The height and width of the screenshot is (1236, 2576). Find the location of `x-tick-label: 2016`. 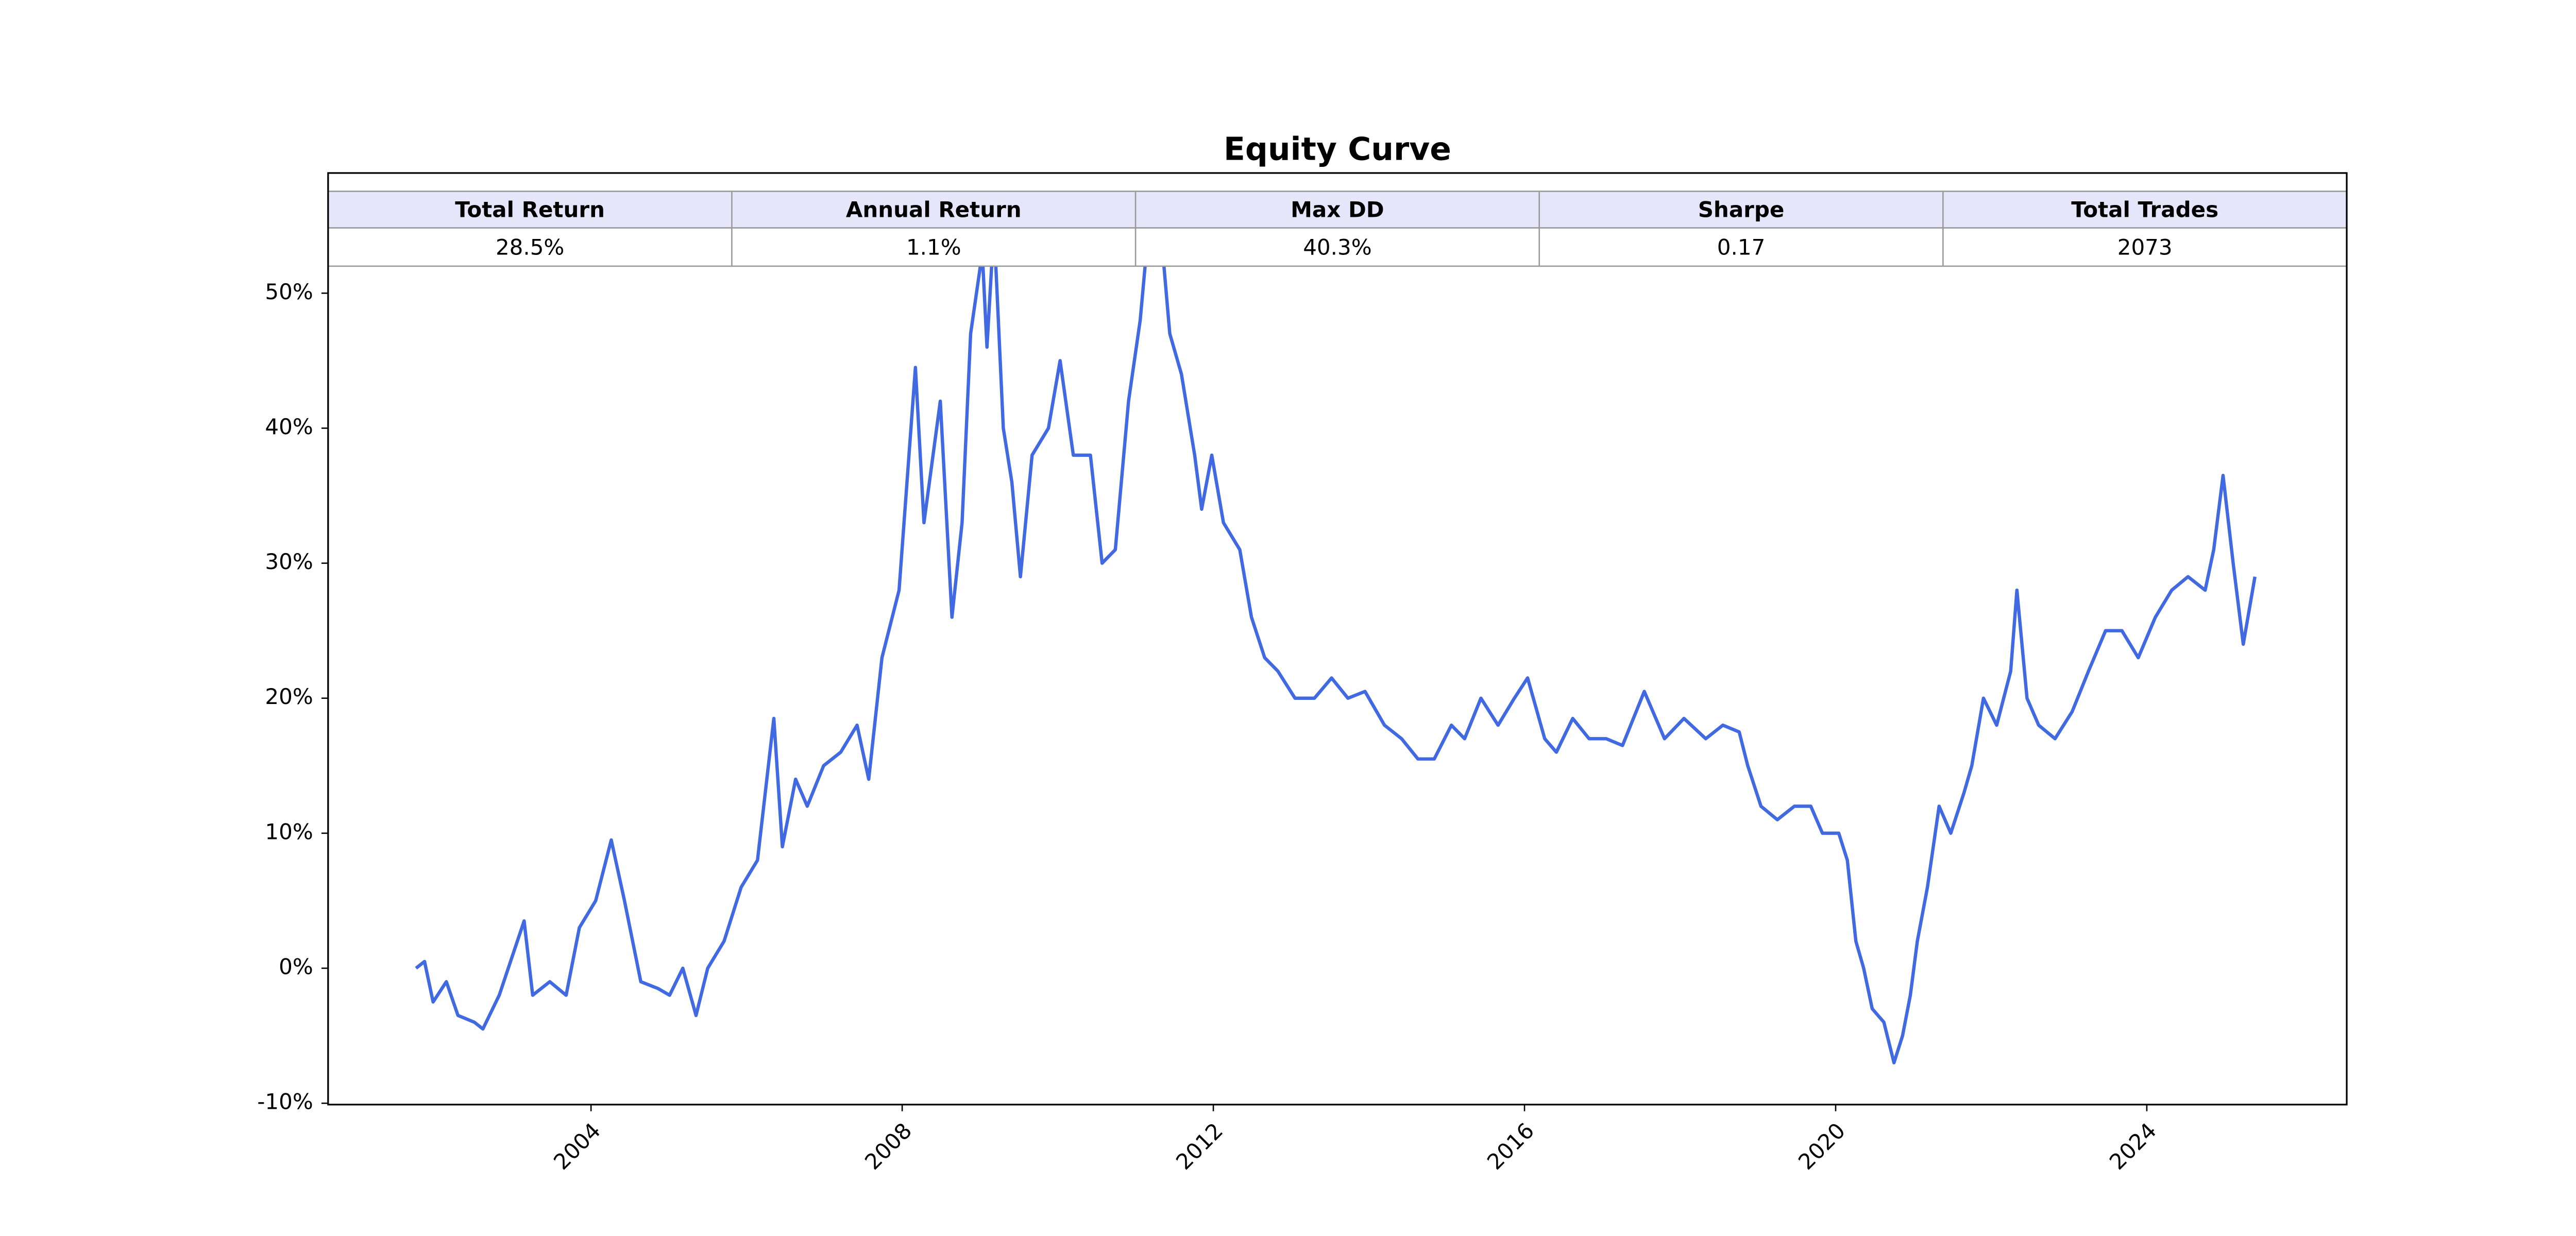

x-tick-label: 2016 is located at coordinates (1510, 1147).